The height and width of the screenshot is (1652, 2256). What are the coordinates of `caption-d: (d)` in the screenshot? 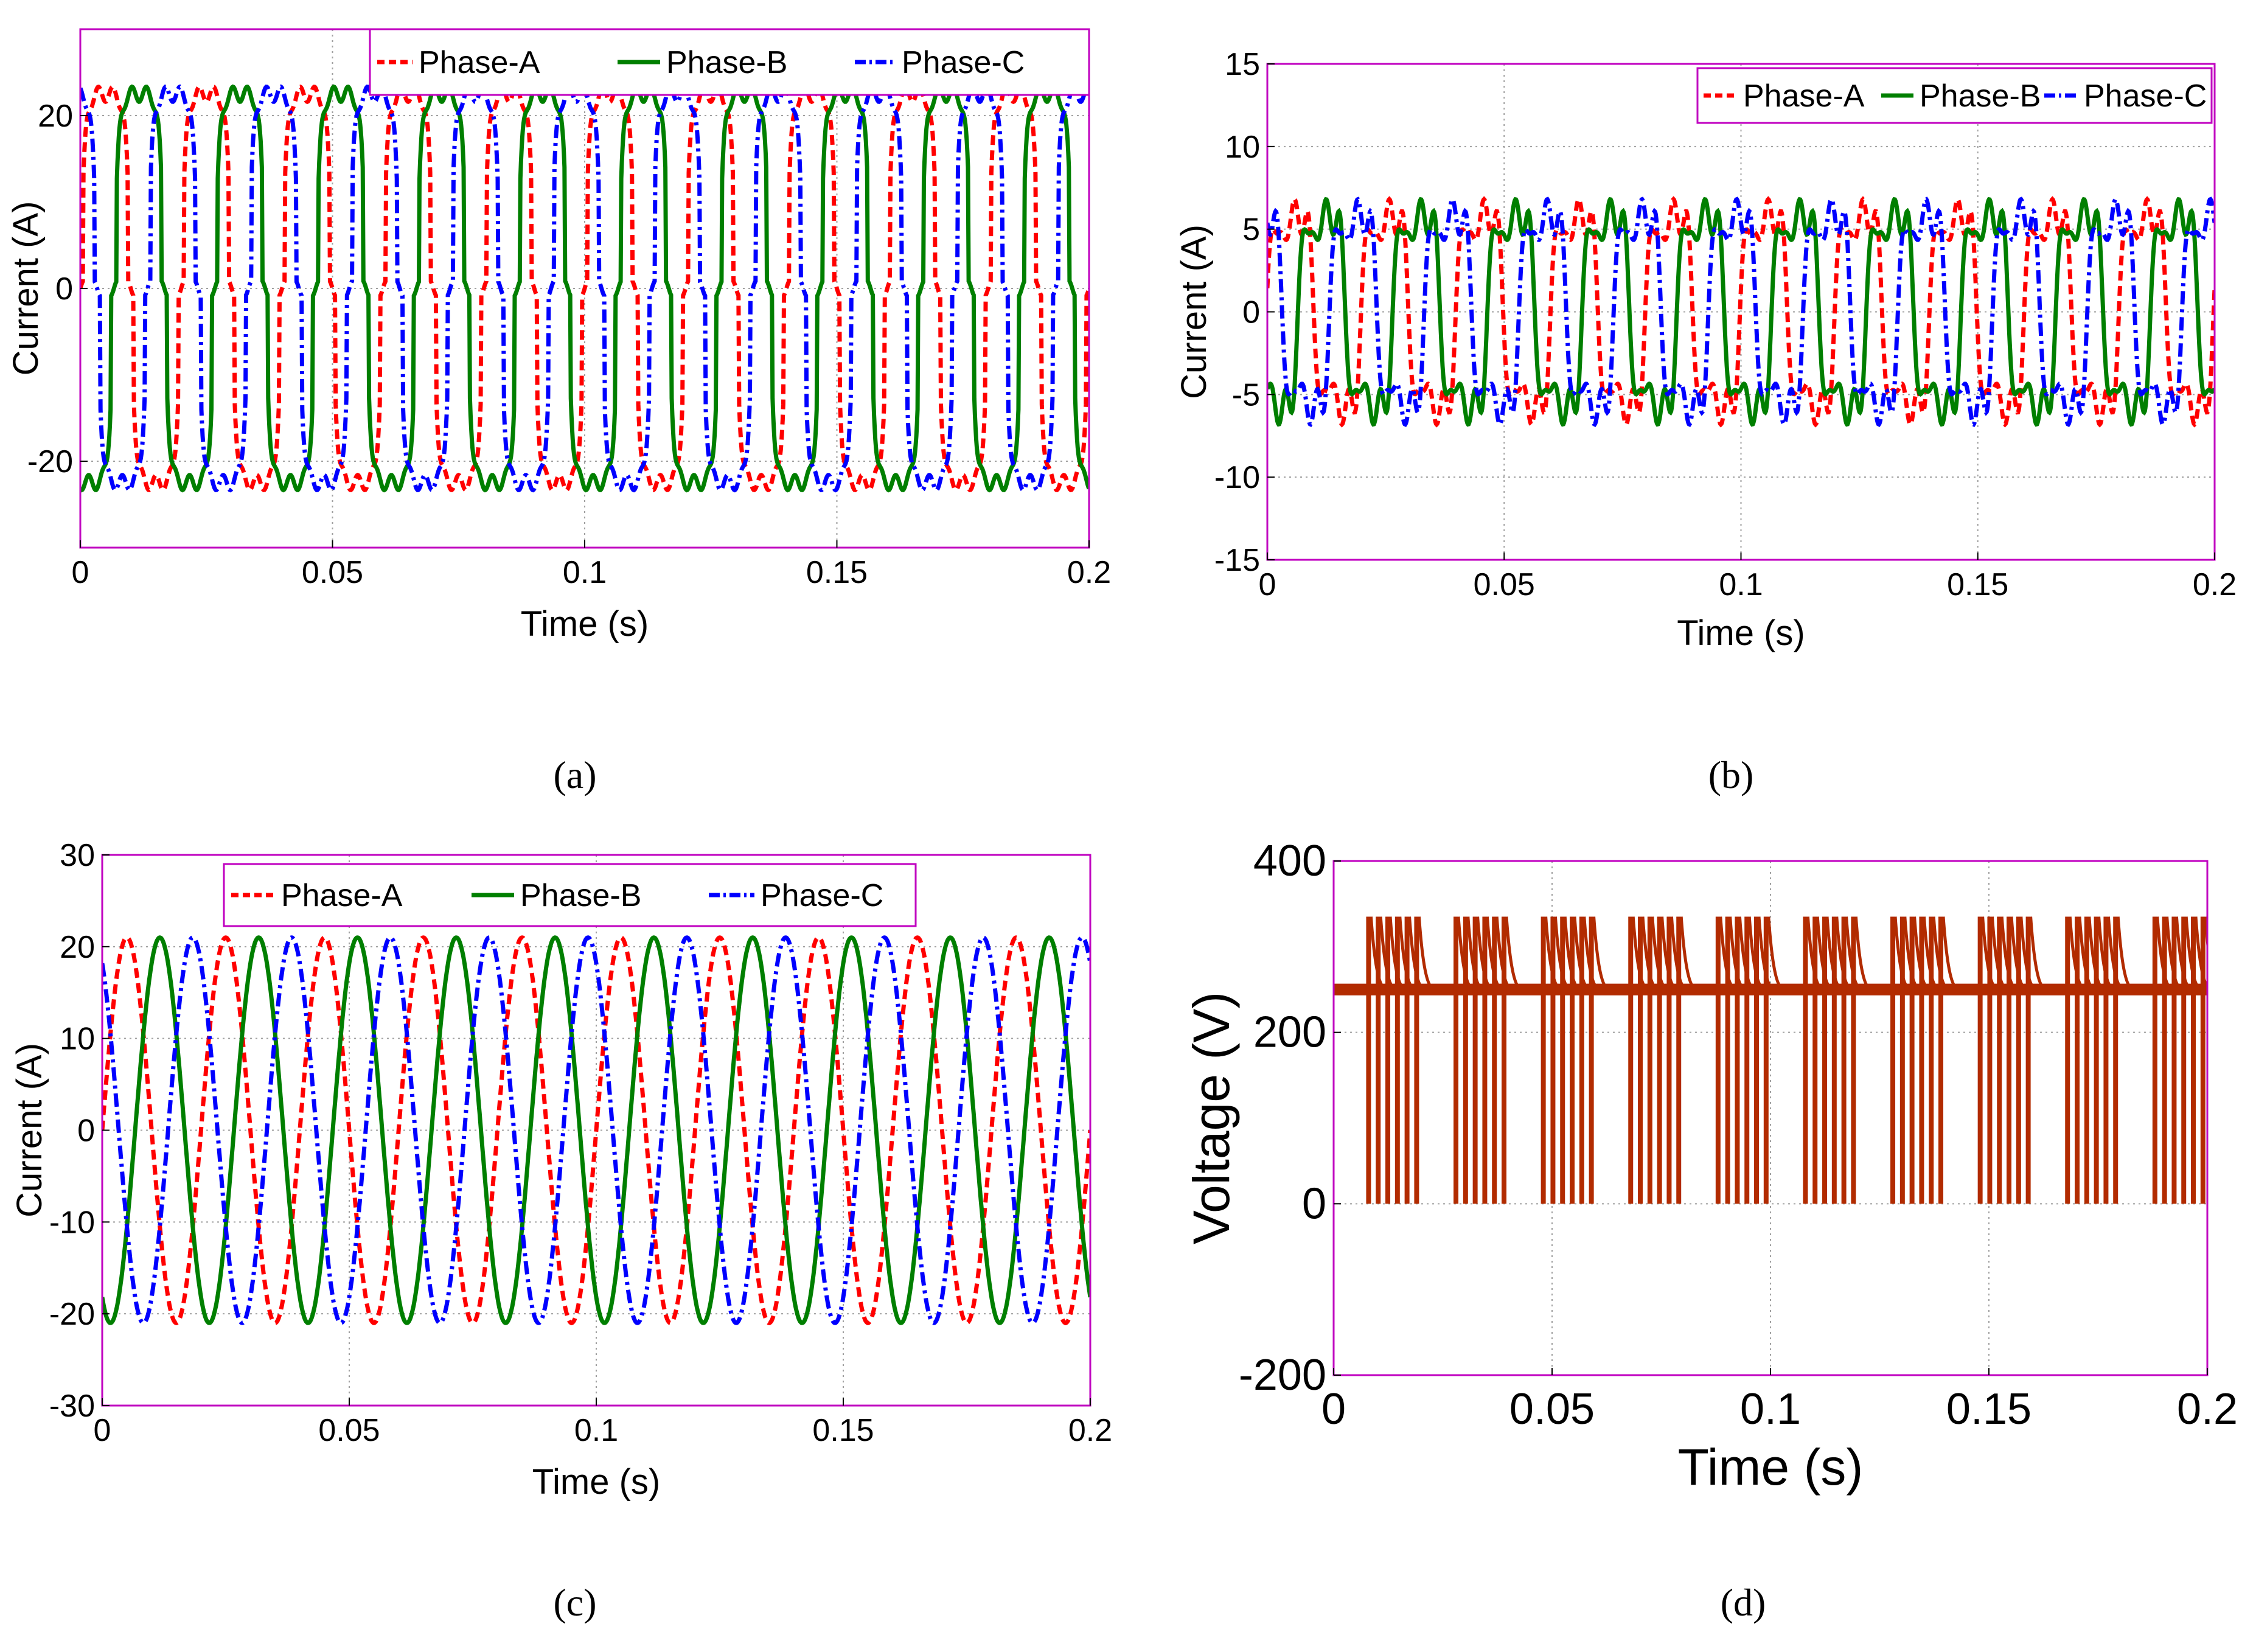 It's located at (1743, 1602).